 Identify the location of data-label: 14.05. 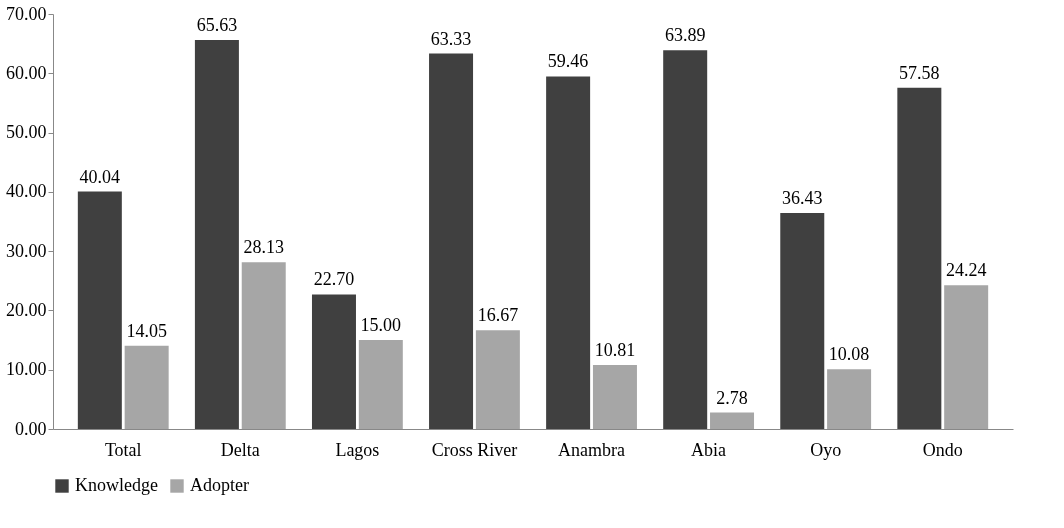
(146, 330).